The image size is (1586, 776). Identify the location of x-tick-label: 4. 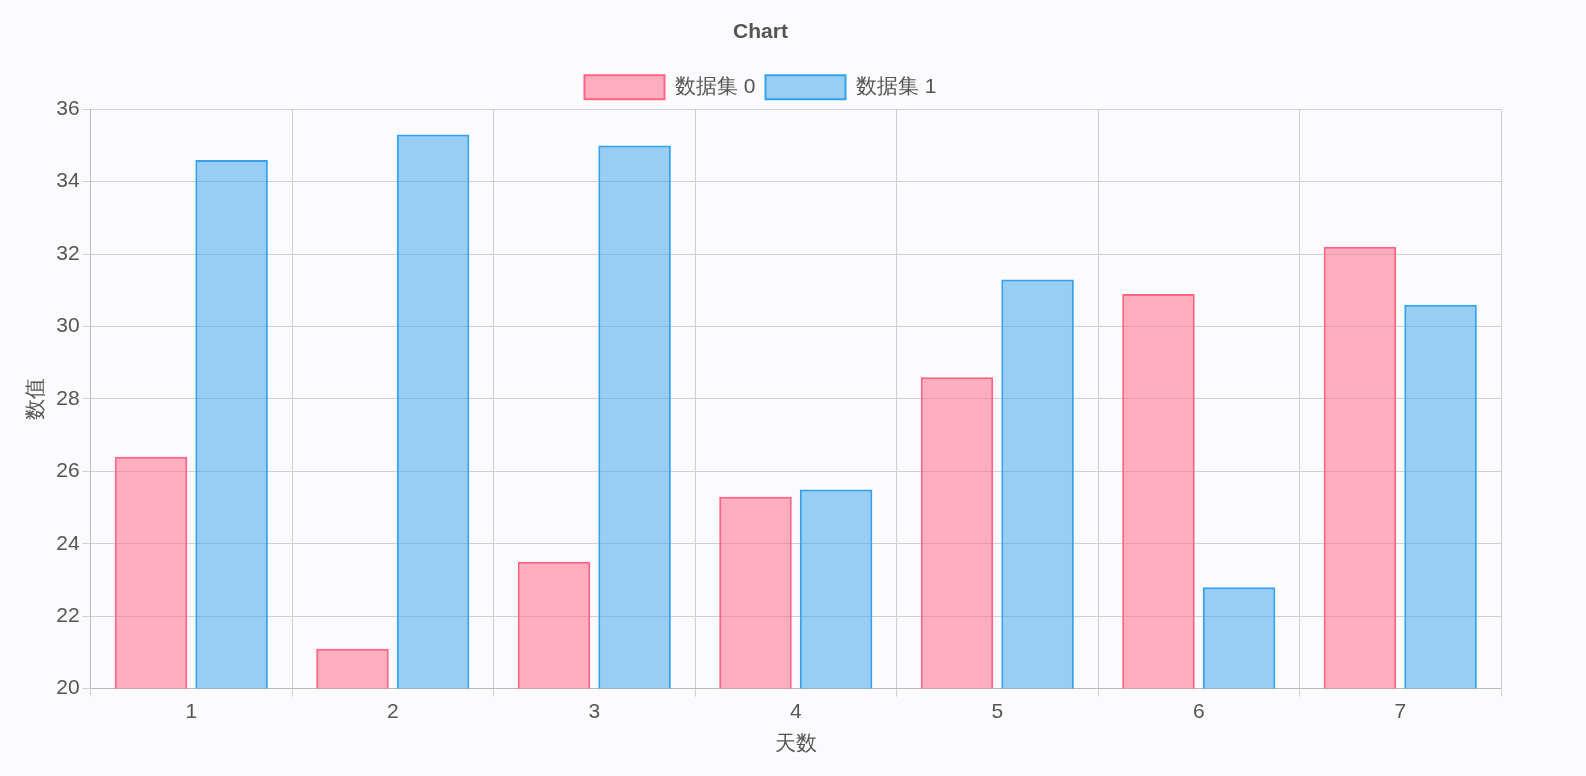
(795, 710).